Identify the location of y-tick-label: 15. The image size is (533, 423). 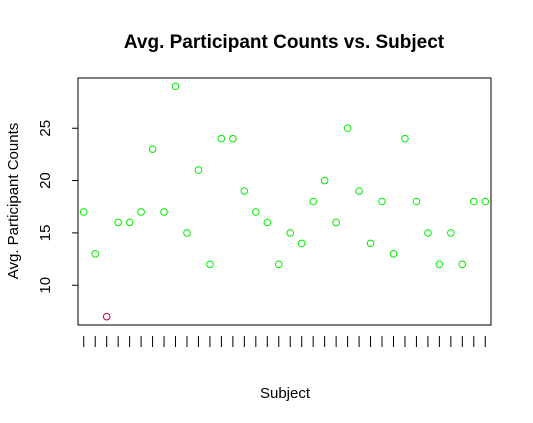
(45, 233).